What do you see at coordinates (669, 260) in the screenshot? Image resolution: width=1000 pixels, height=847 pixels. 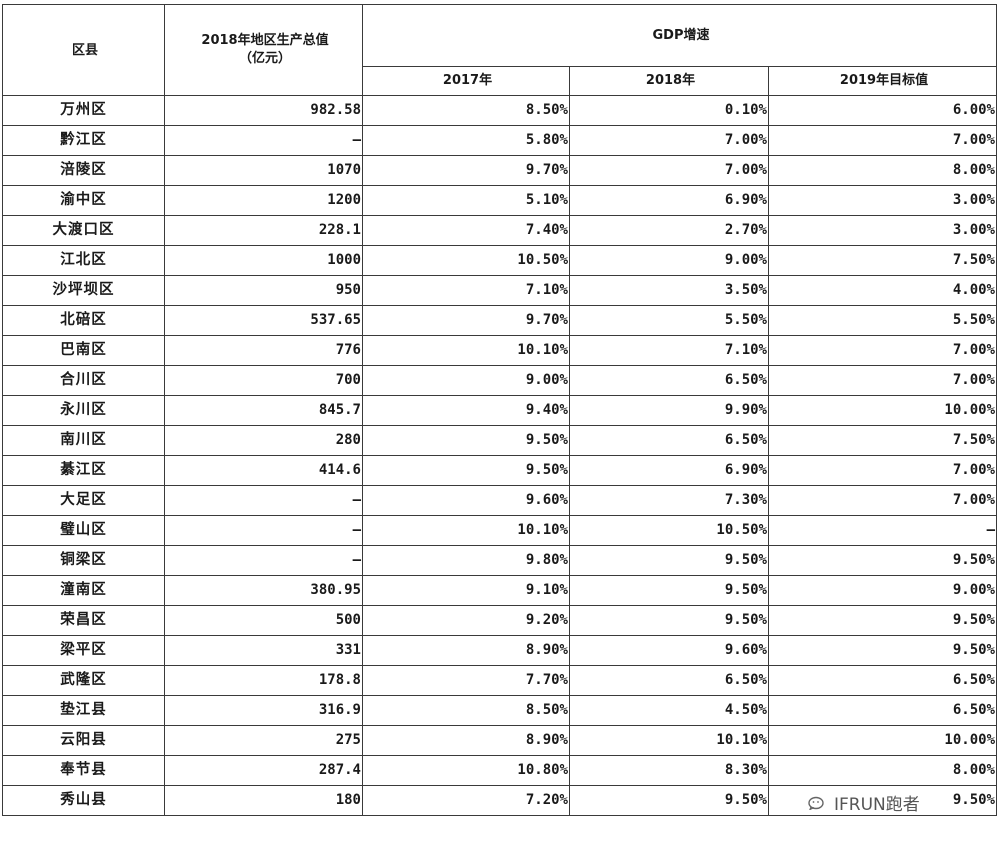 I see `cell-growth-2018: 9.00%` at bounding box center [669, 260].